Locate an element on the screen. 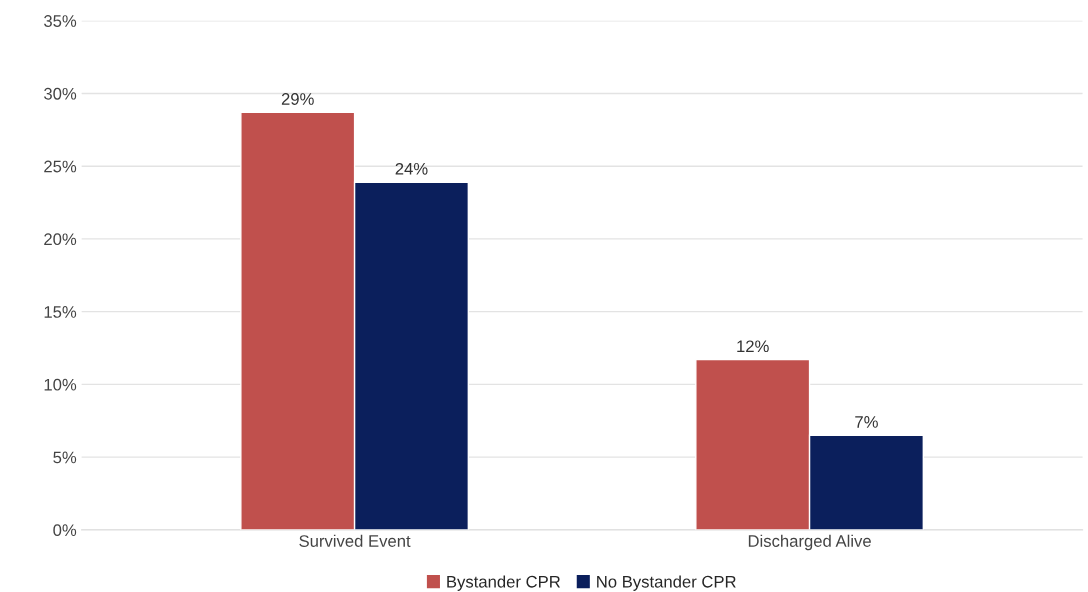 This screenshot has height=592, width=1088. data-label: 7% is located at coordinates (866, 422).